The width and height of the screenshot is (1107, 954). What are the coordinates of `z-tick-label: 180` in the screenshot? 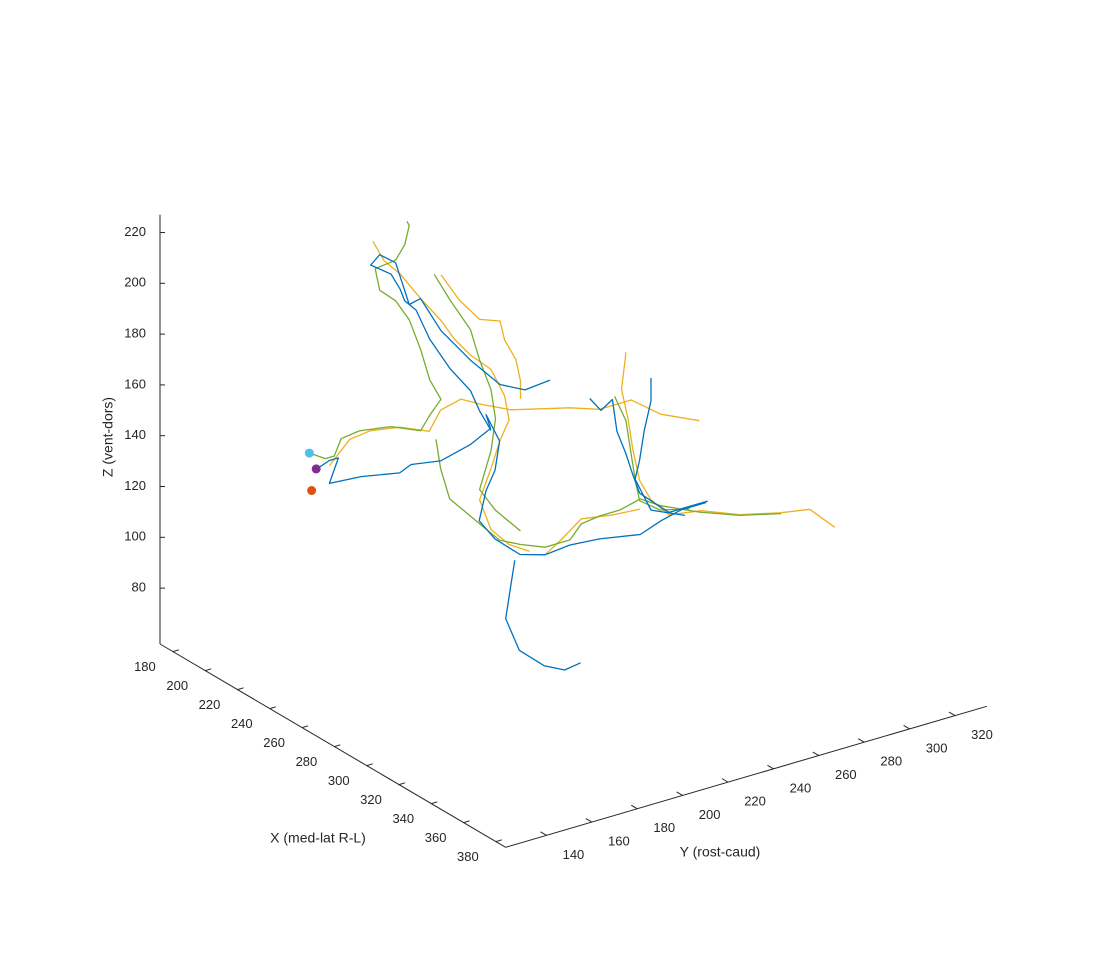 It's located at (135, 333).